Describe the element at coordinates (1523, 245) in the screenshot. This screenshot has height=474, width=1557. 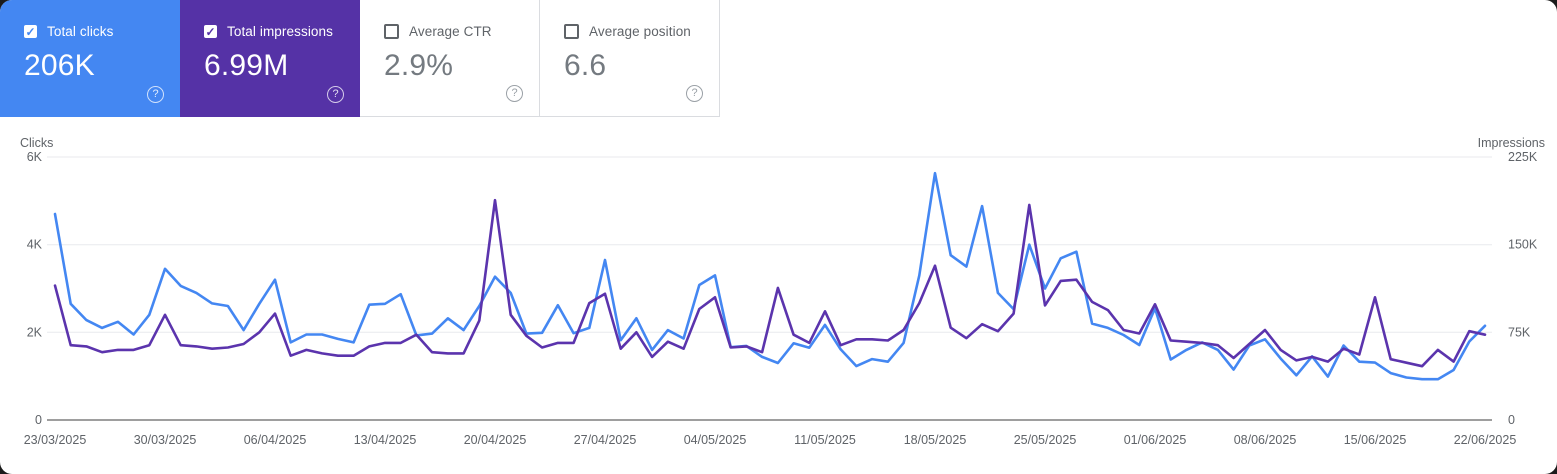
I see `right-axis-tick-label: 150K` at that location.